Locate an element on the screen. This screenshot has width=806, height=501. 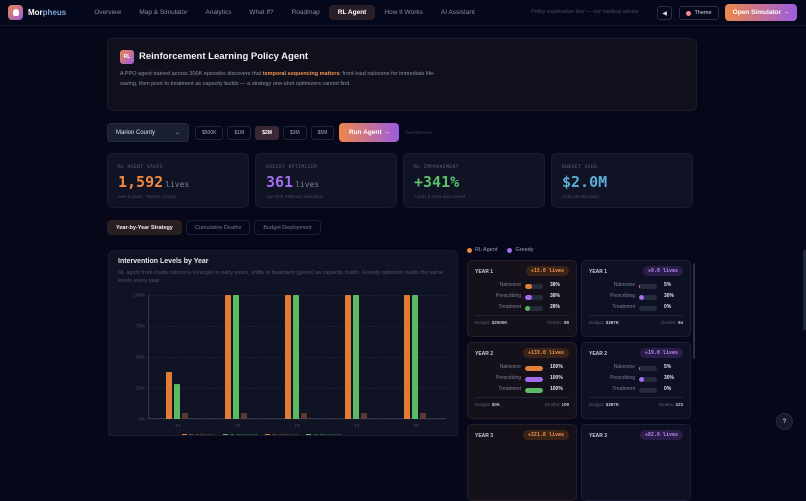
help-button: ? is located at coordinates (784, 421).